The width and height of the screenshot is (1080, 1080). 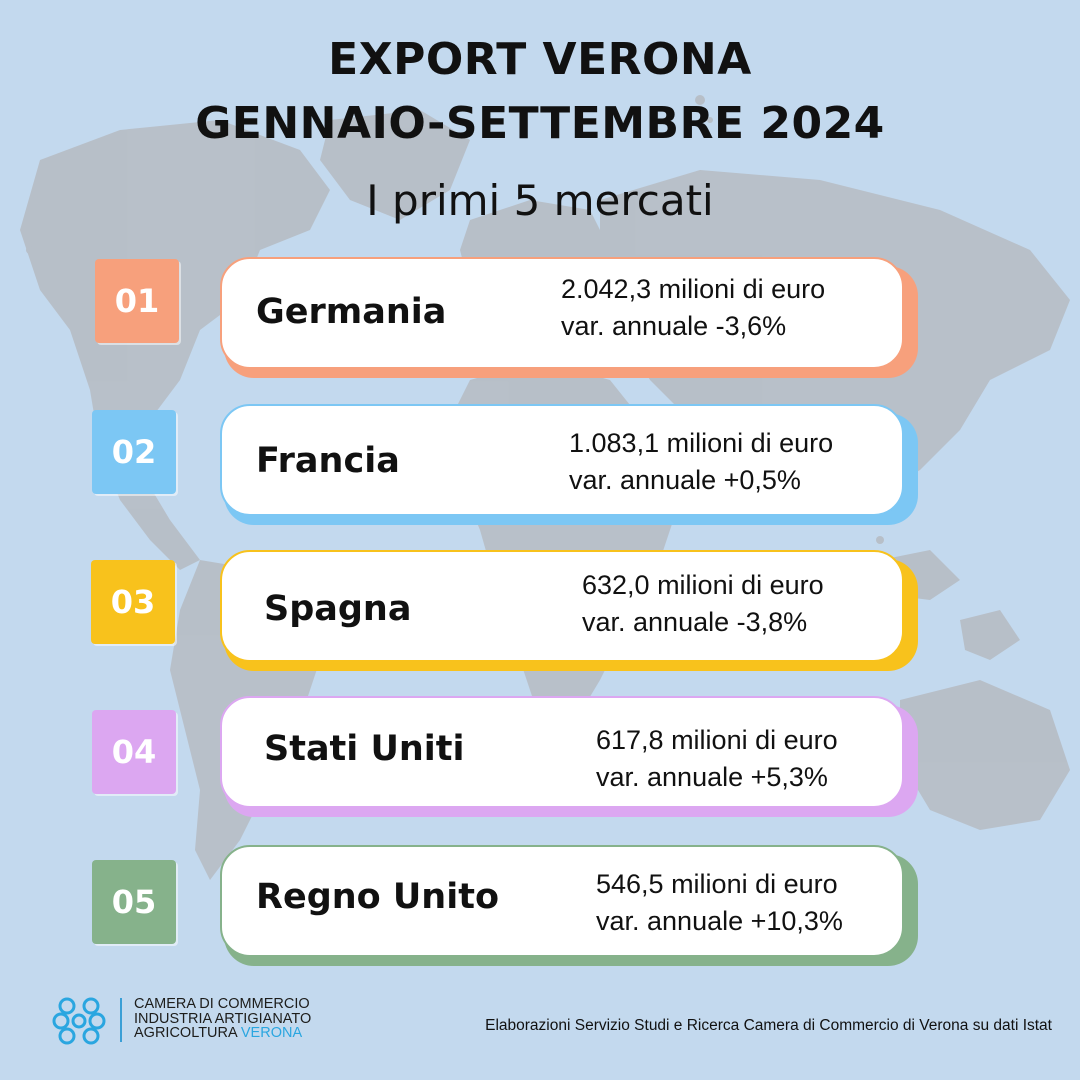 What do you see at coordinates (79, 1021) in the screenshot?
I see `chamber-logo-icon` at bounding box center [79, 1021].